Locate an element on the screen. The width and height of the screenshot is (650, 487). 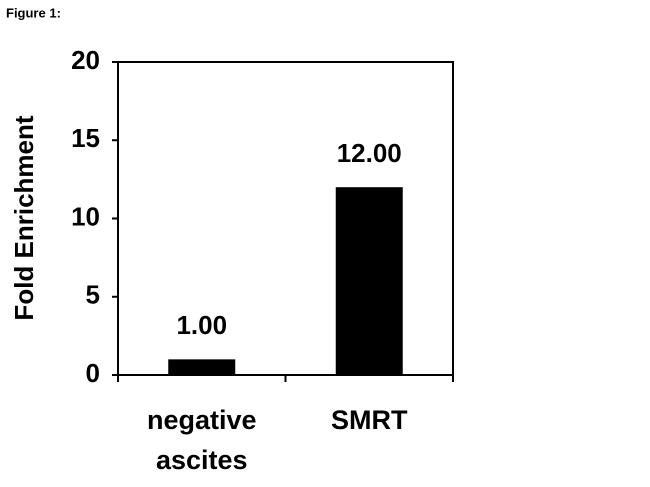
x-tick-label: SMRT is located at coordinates (369, 420).